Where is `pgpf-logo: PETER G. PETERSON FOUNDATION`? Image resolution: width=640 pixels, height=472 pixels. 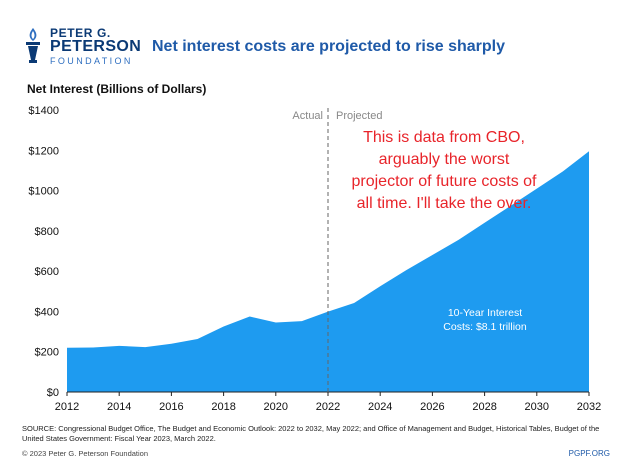
pgpf-logo: PETER G. PETERSON FOUNDATION is located at coordinates (85, 46).